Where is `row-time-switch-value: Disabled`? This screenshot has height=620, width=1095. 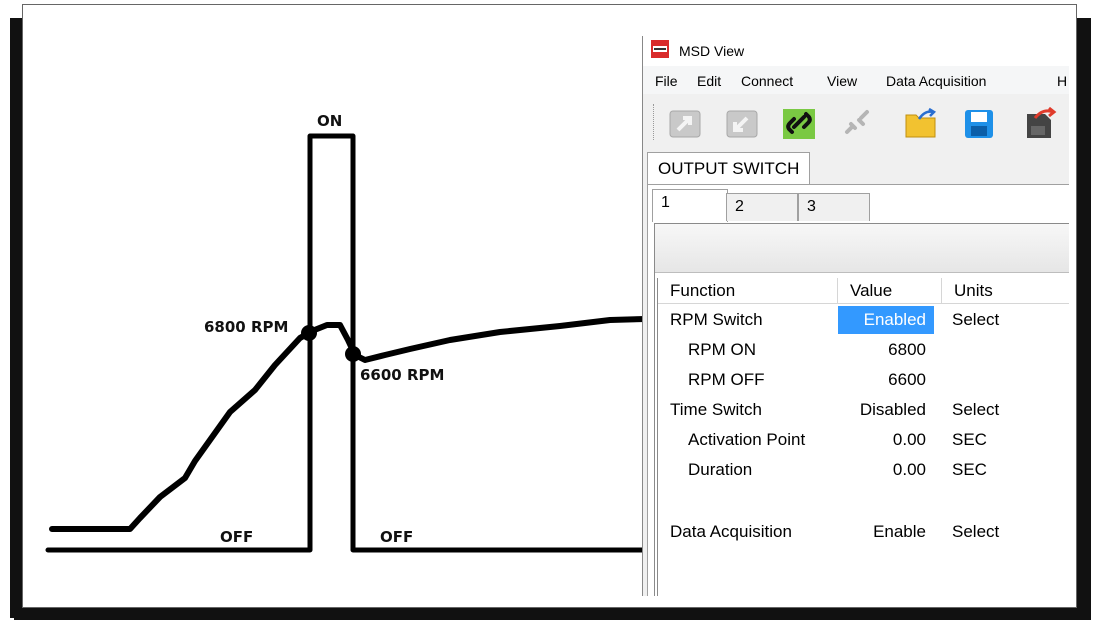
row-time-switch-value: Disabled is located at coordinates (892, 409).